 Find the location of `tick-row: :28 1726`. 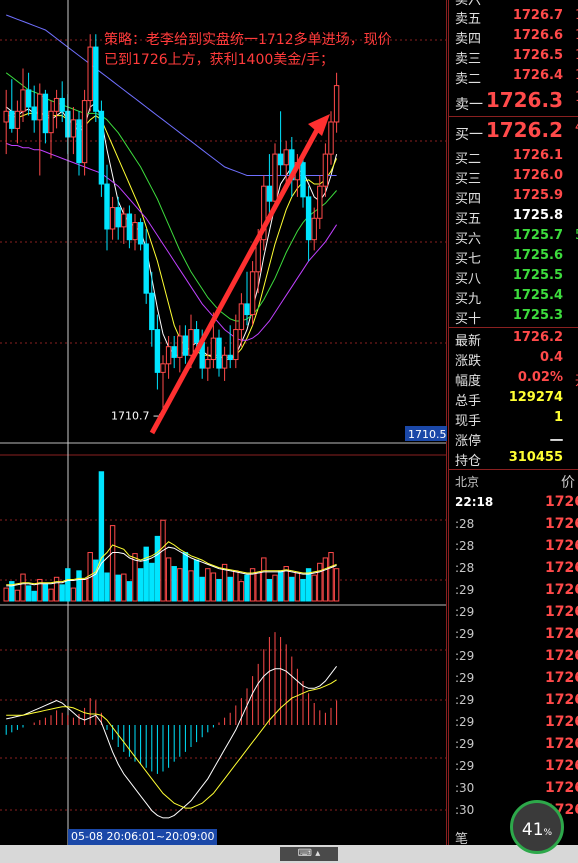

tick-row: :28 1726 is located at coordinates (513, 525).